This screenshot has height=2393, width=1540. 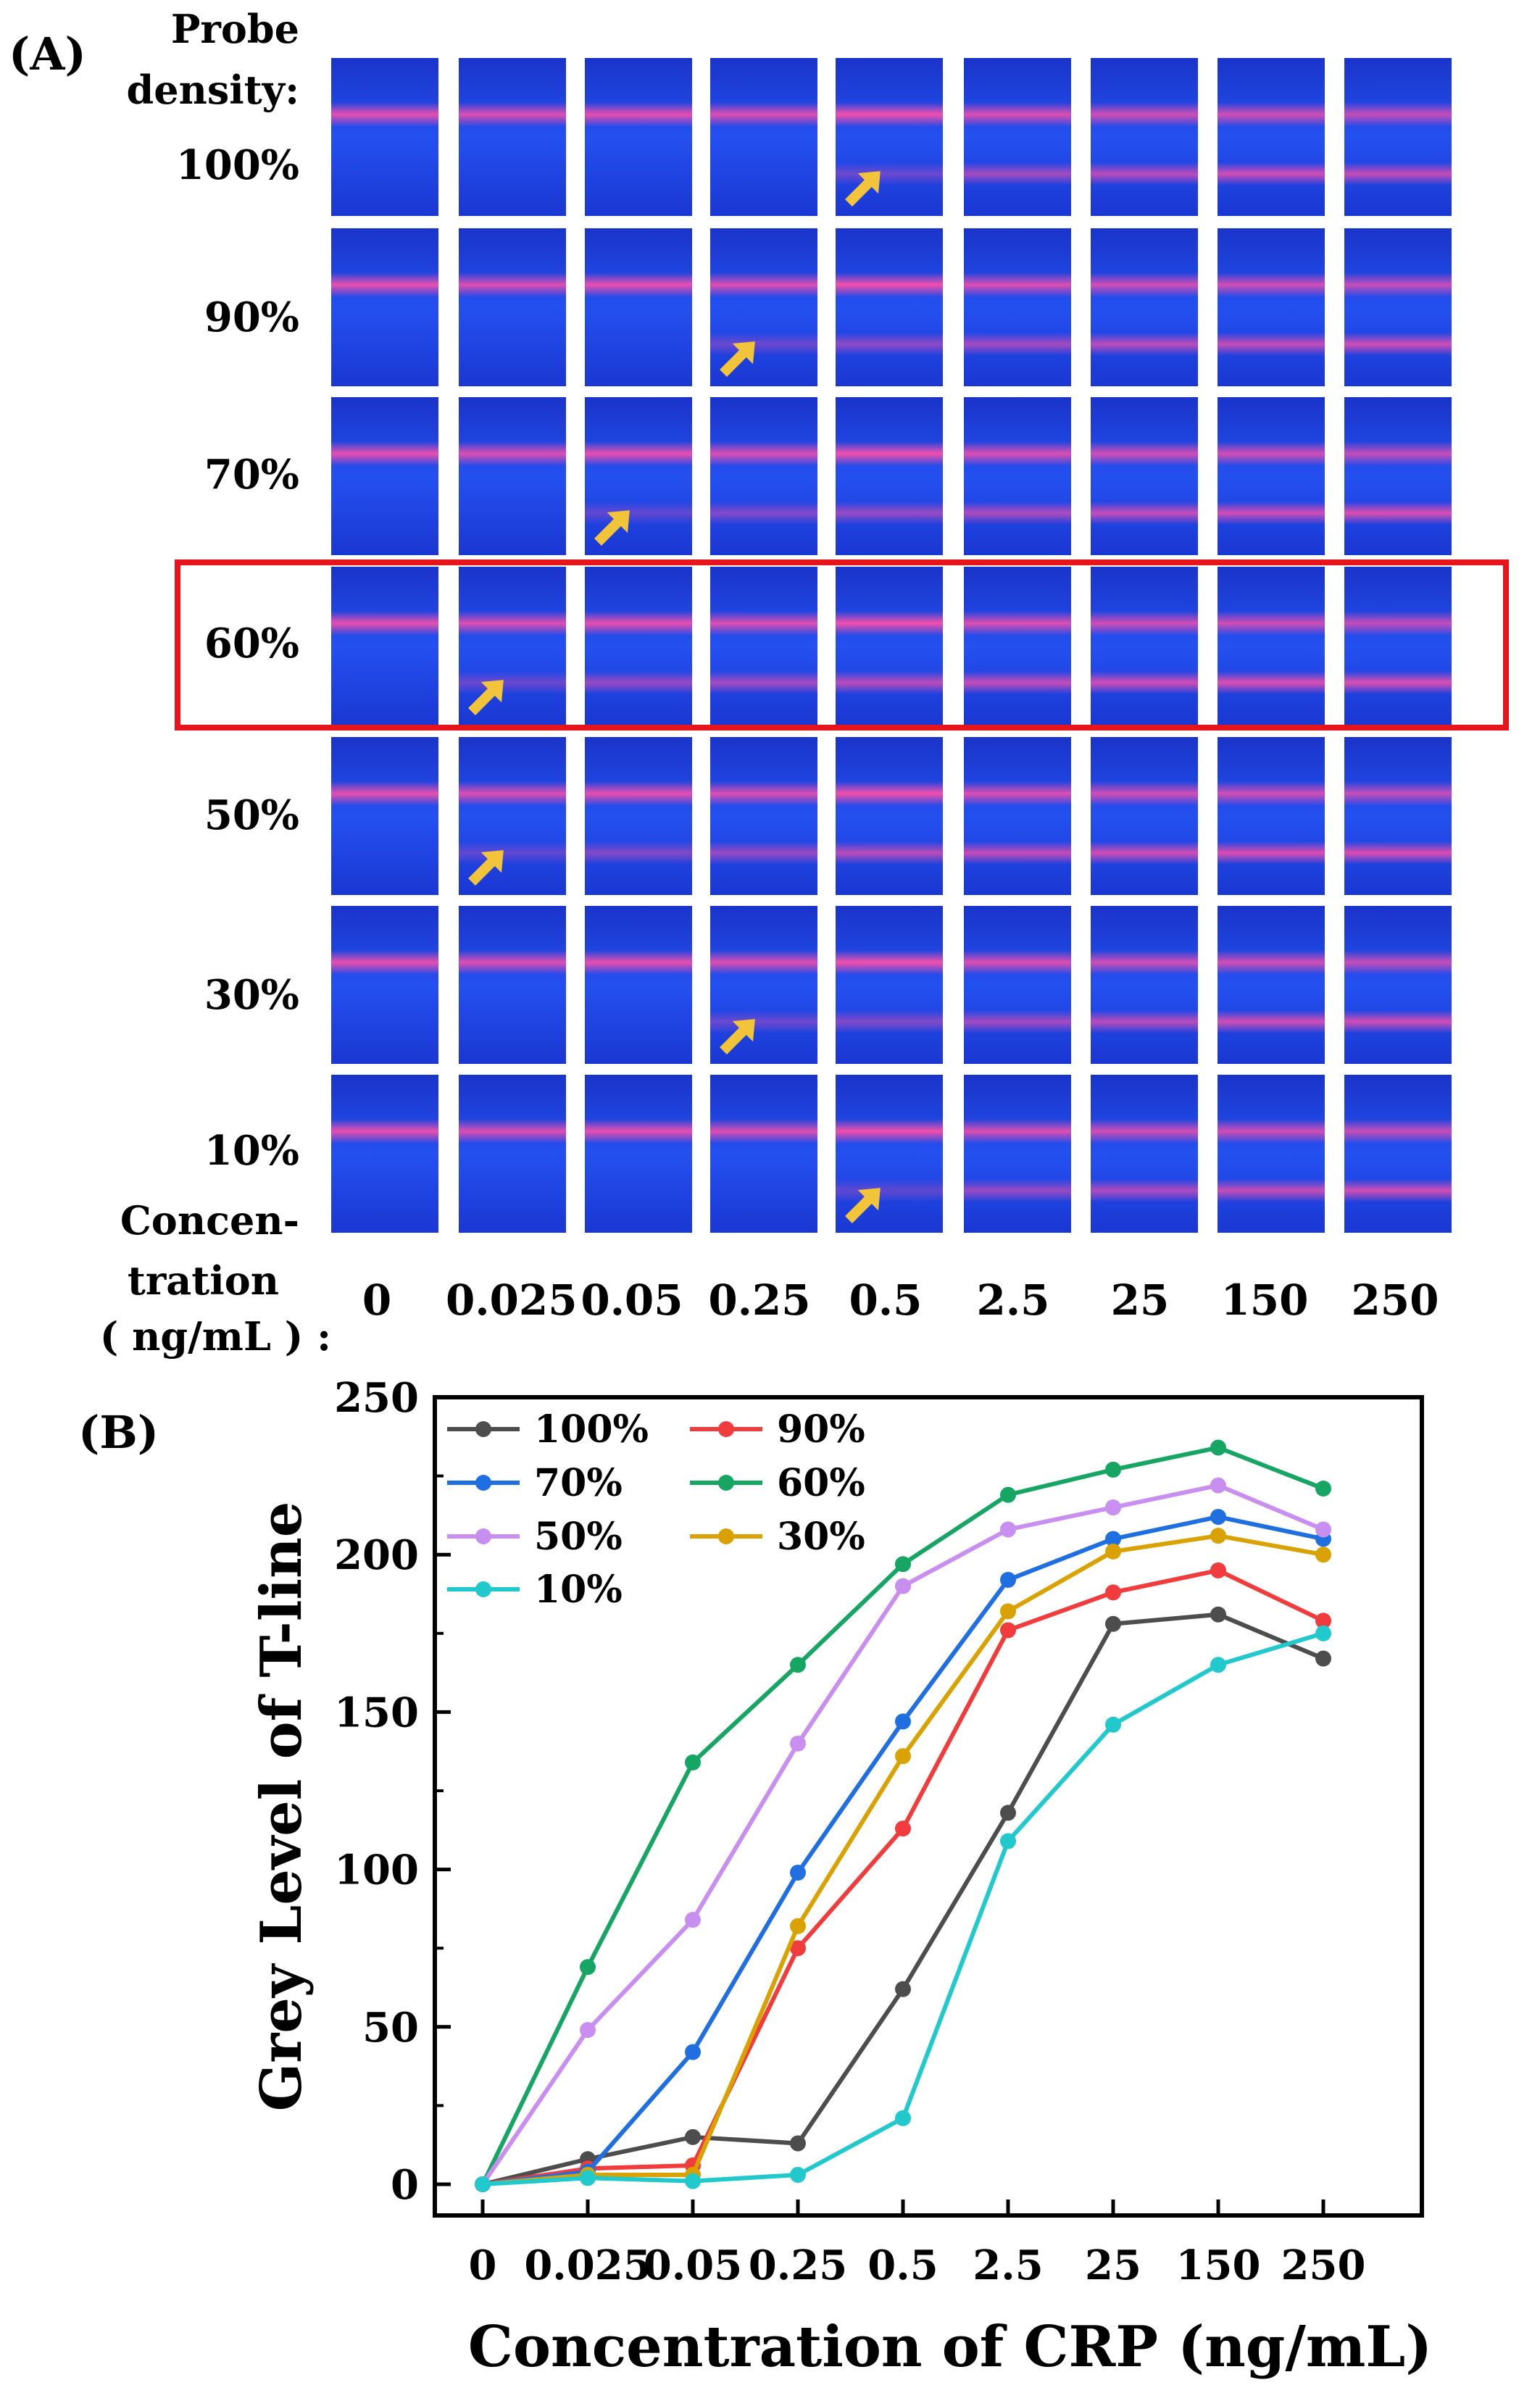 I want to click on legend-item-30%: 30%, so click(x=778, y=1537).